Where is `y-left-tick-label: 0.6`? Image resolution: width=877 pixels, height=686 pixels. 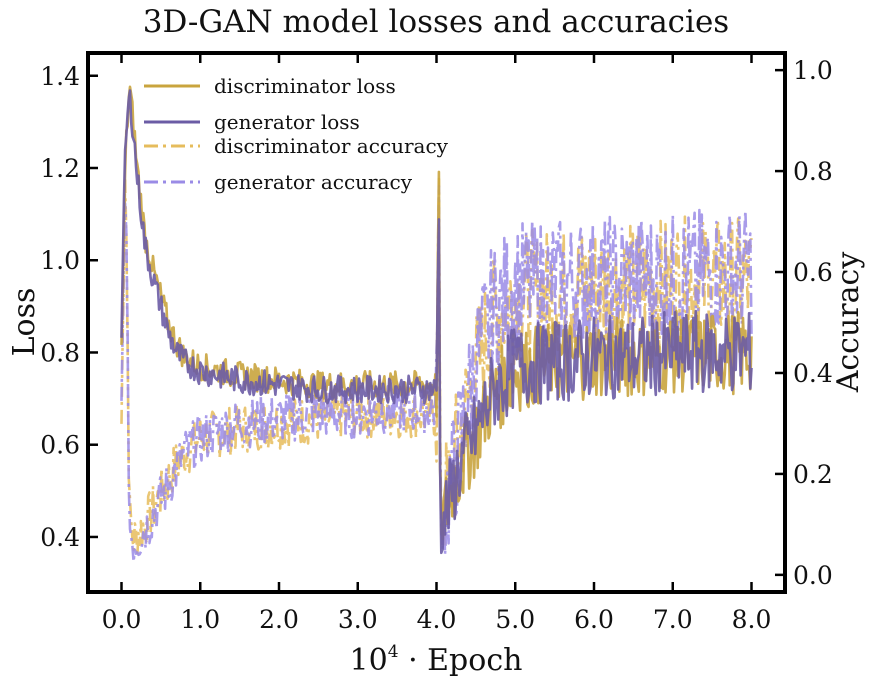 y-left-tick-label: 0.6 is located at coordinates (60, 445).